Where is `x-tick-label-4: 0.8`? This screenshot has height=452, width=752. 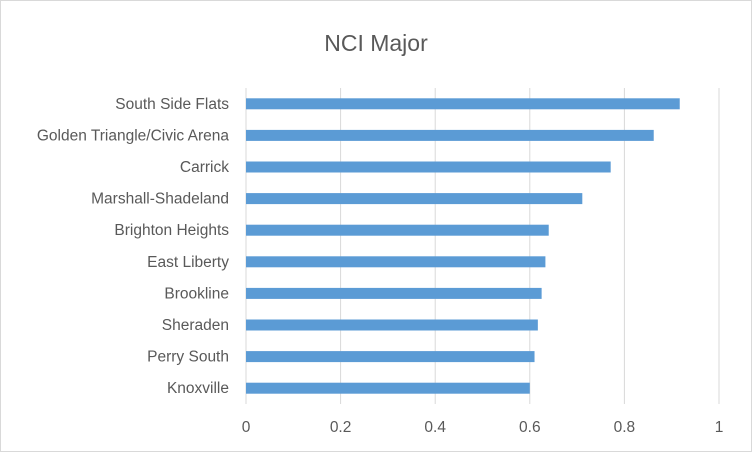 x-tick-label-4: 0.8 is located at coordinates (625, 427).